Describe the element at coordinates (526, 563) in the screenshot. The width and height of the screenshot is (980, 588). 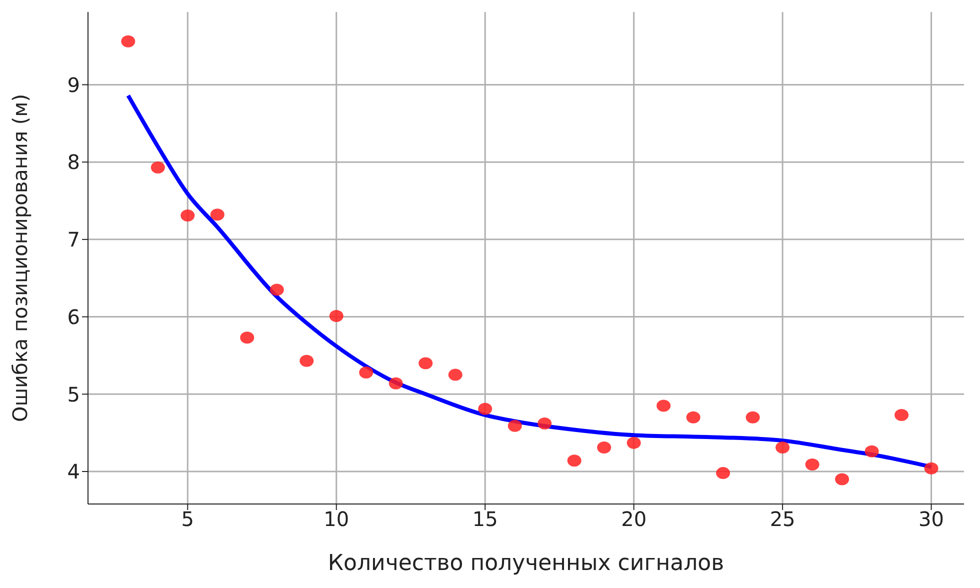
I see `x-axis-title: Количество полученных сигналов` at that location.